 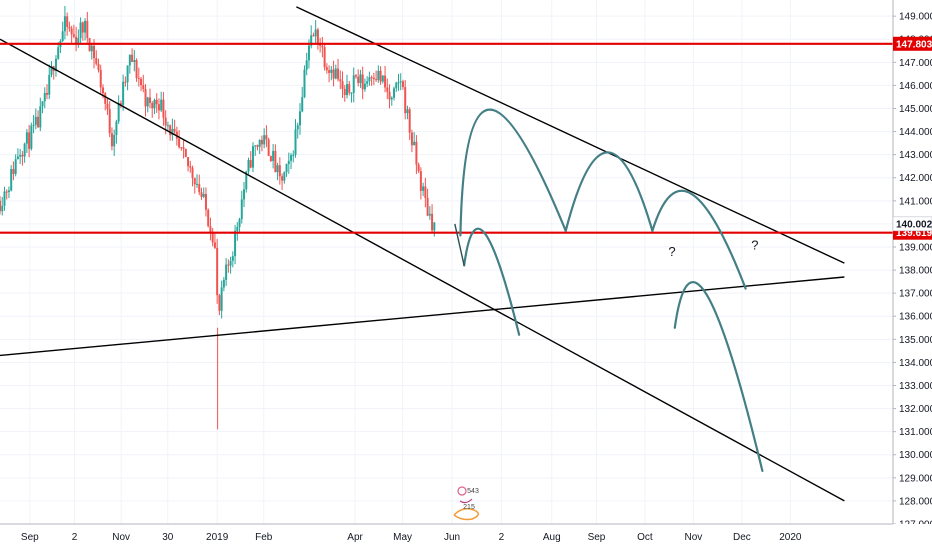 What do you see at coordinates (75, 537) in the screenshot?
I see `time-tick-label: 2` at bounding box center [75, 537].